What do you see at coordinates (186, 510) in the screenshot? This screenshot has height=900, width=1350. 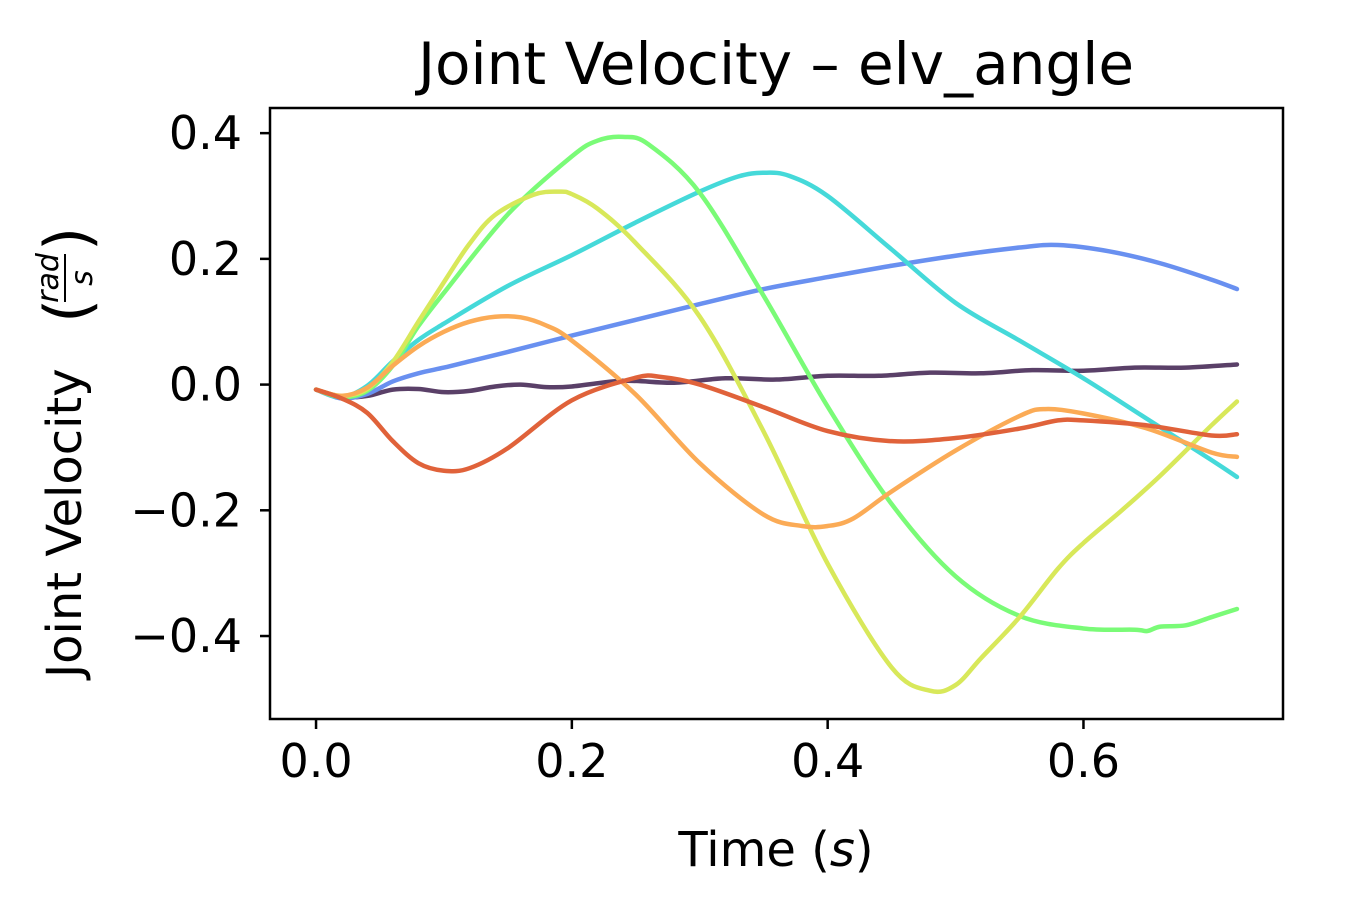 I see `y-tick-label: −0.2` at bounding box center [186, 510].